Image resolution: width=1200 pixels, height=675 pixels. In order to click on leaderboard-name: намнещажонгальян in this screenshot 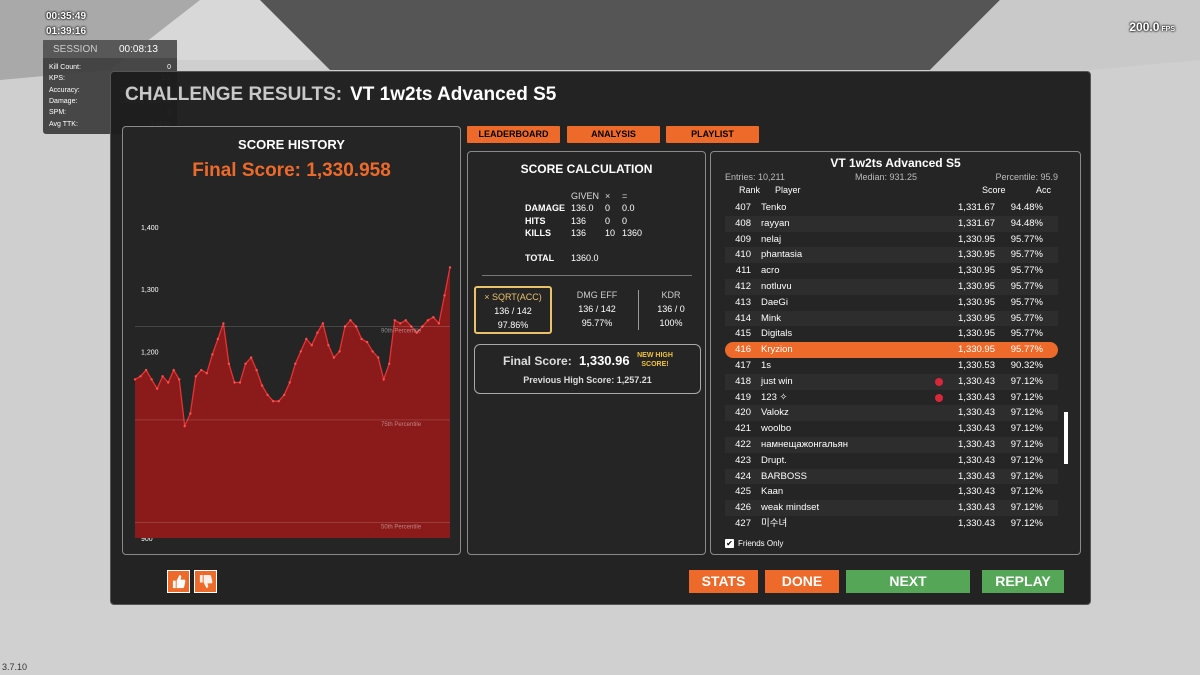, I will do `click(804, 444)`.